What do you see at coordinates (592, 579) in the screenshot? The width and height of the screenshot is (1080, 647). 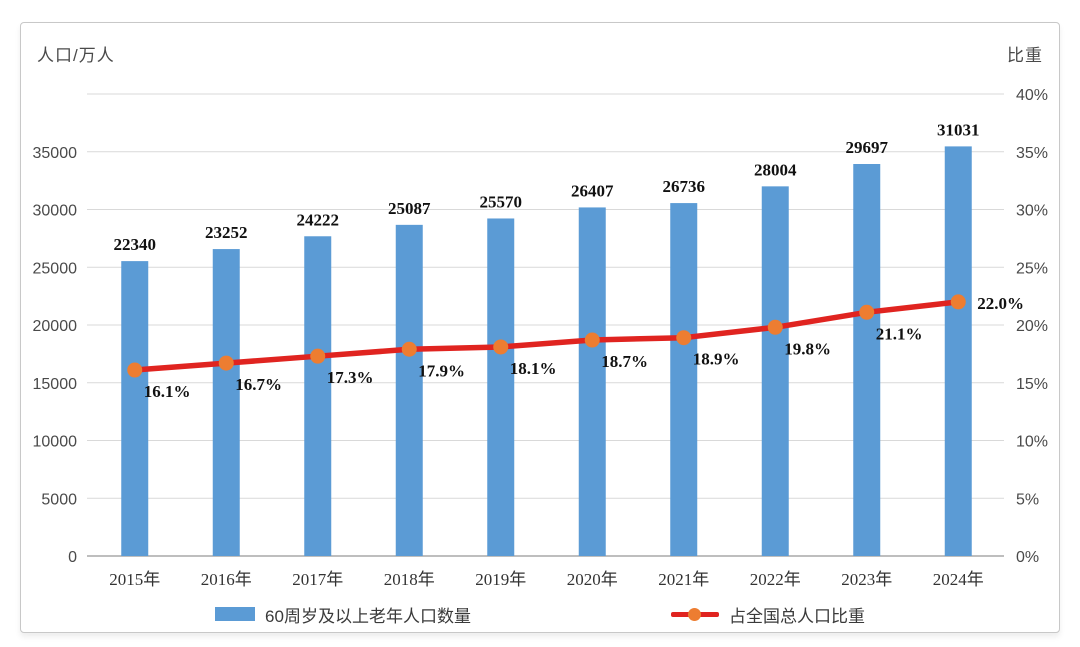 I see `x-axis-category-label: 2020年` at bounding box center [592, 579].